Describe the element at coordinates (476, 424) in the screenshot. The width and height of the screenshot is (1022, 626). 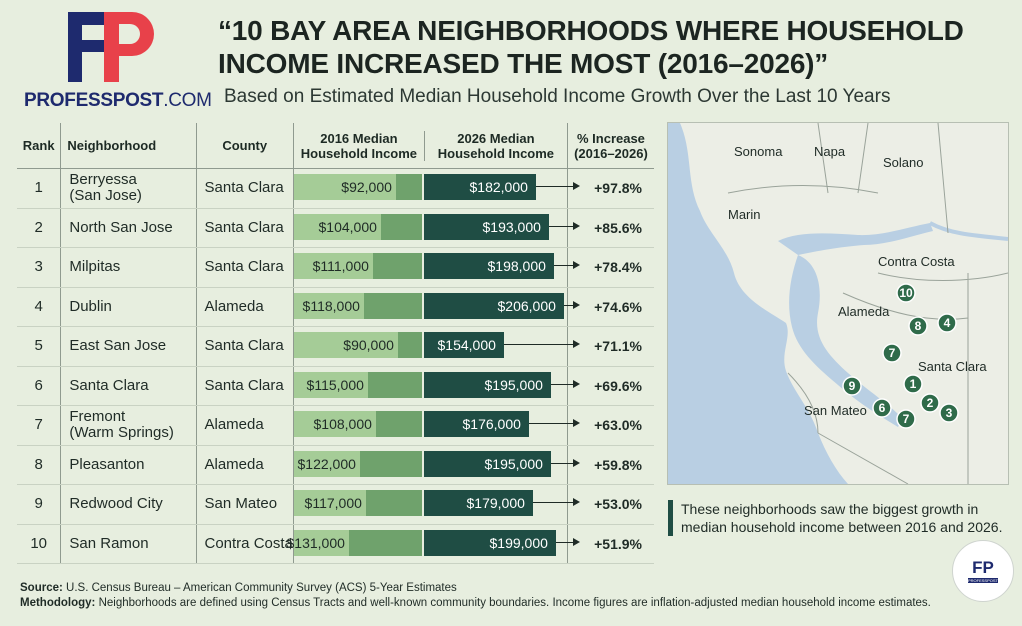
I see `bar-2026-income: $176,000` at that location.